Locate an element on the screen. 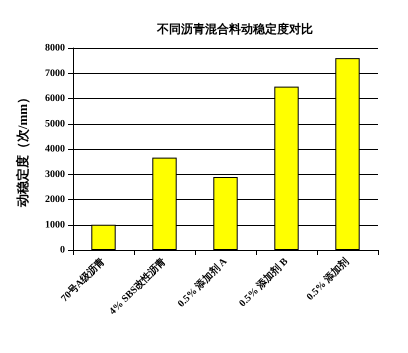 Image resolution: width=408 pixels, height=353 pixels. y-tick-label: 4000 is located at coordinates (55, 149).